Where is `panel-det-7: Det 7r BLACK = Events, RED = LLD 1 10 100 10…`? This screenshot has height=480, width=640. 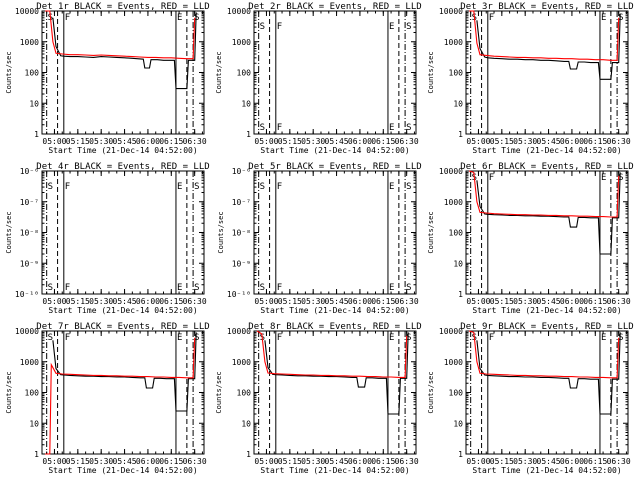
panel-det-7: Det 7r BLACK = Events, RED = LLD 1 10 100 10… is located at coordinates (107, 398).